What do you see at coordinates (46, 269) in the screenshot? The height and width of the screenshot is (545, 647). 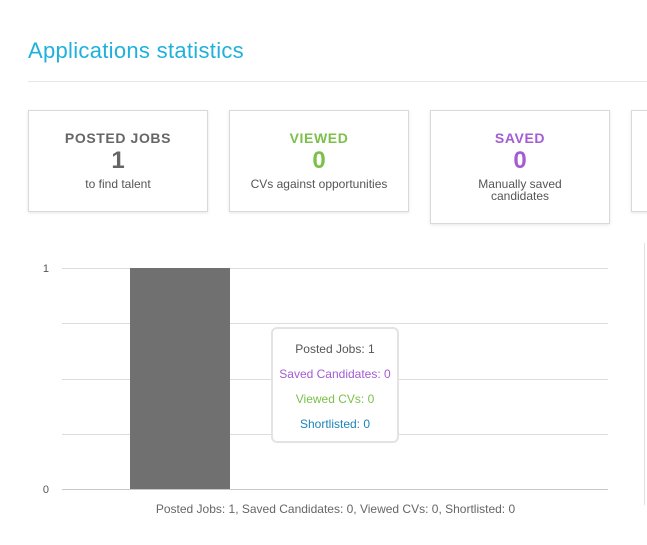 I see `y-tick-label: 1` at bounding box center [46, 269].